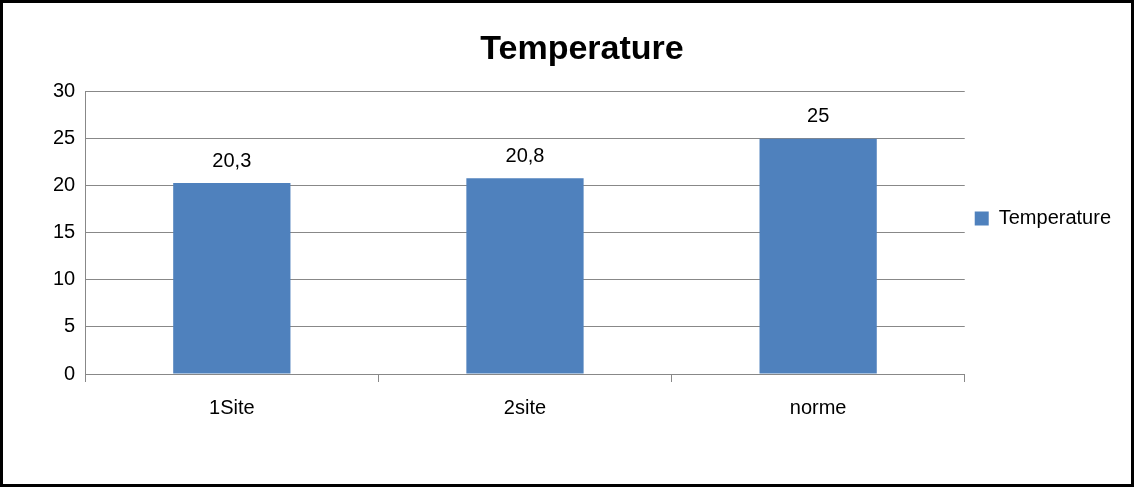  I want to click on y-tick-label: 10, so click(64, 278).